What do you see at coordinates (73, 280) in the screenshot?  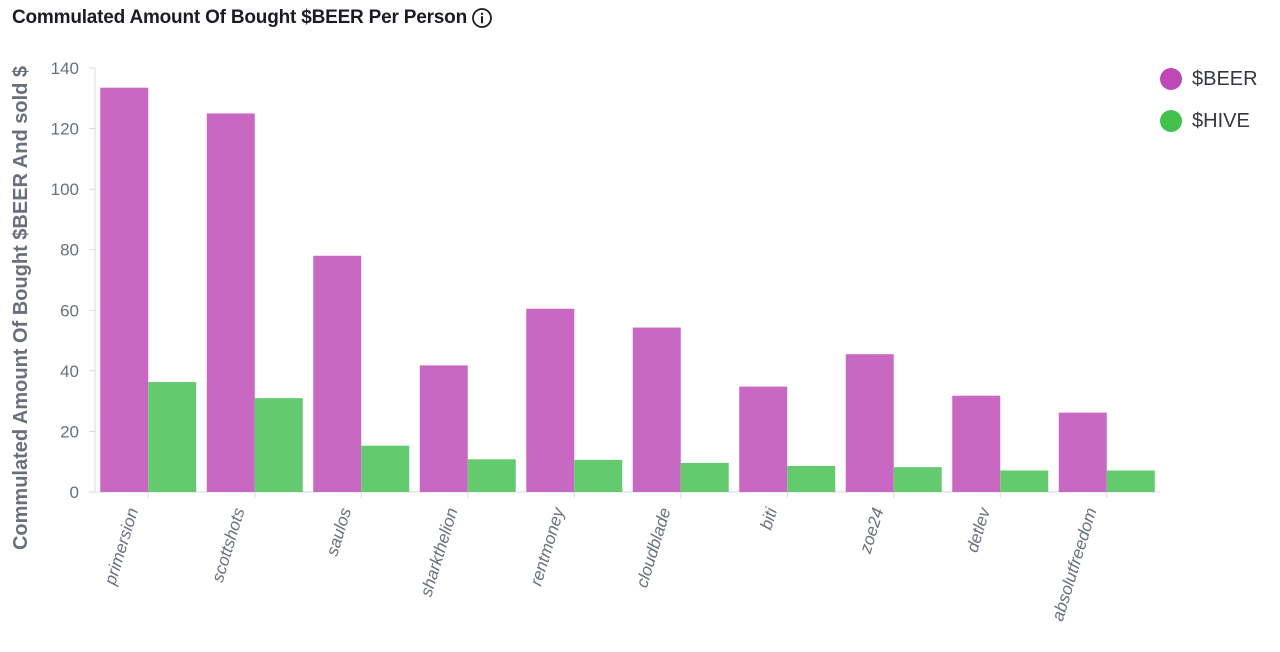 I see `y-axis: 0 20 40 60 80 100 120 140` at bounding box center [73, 280].